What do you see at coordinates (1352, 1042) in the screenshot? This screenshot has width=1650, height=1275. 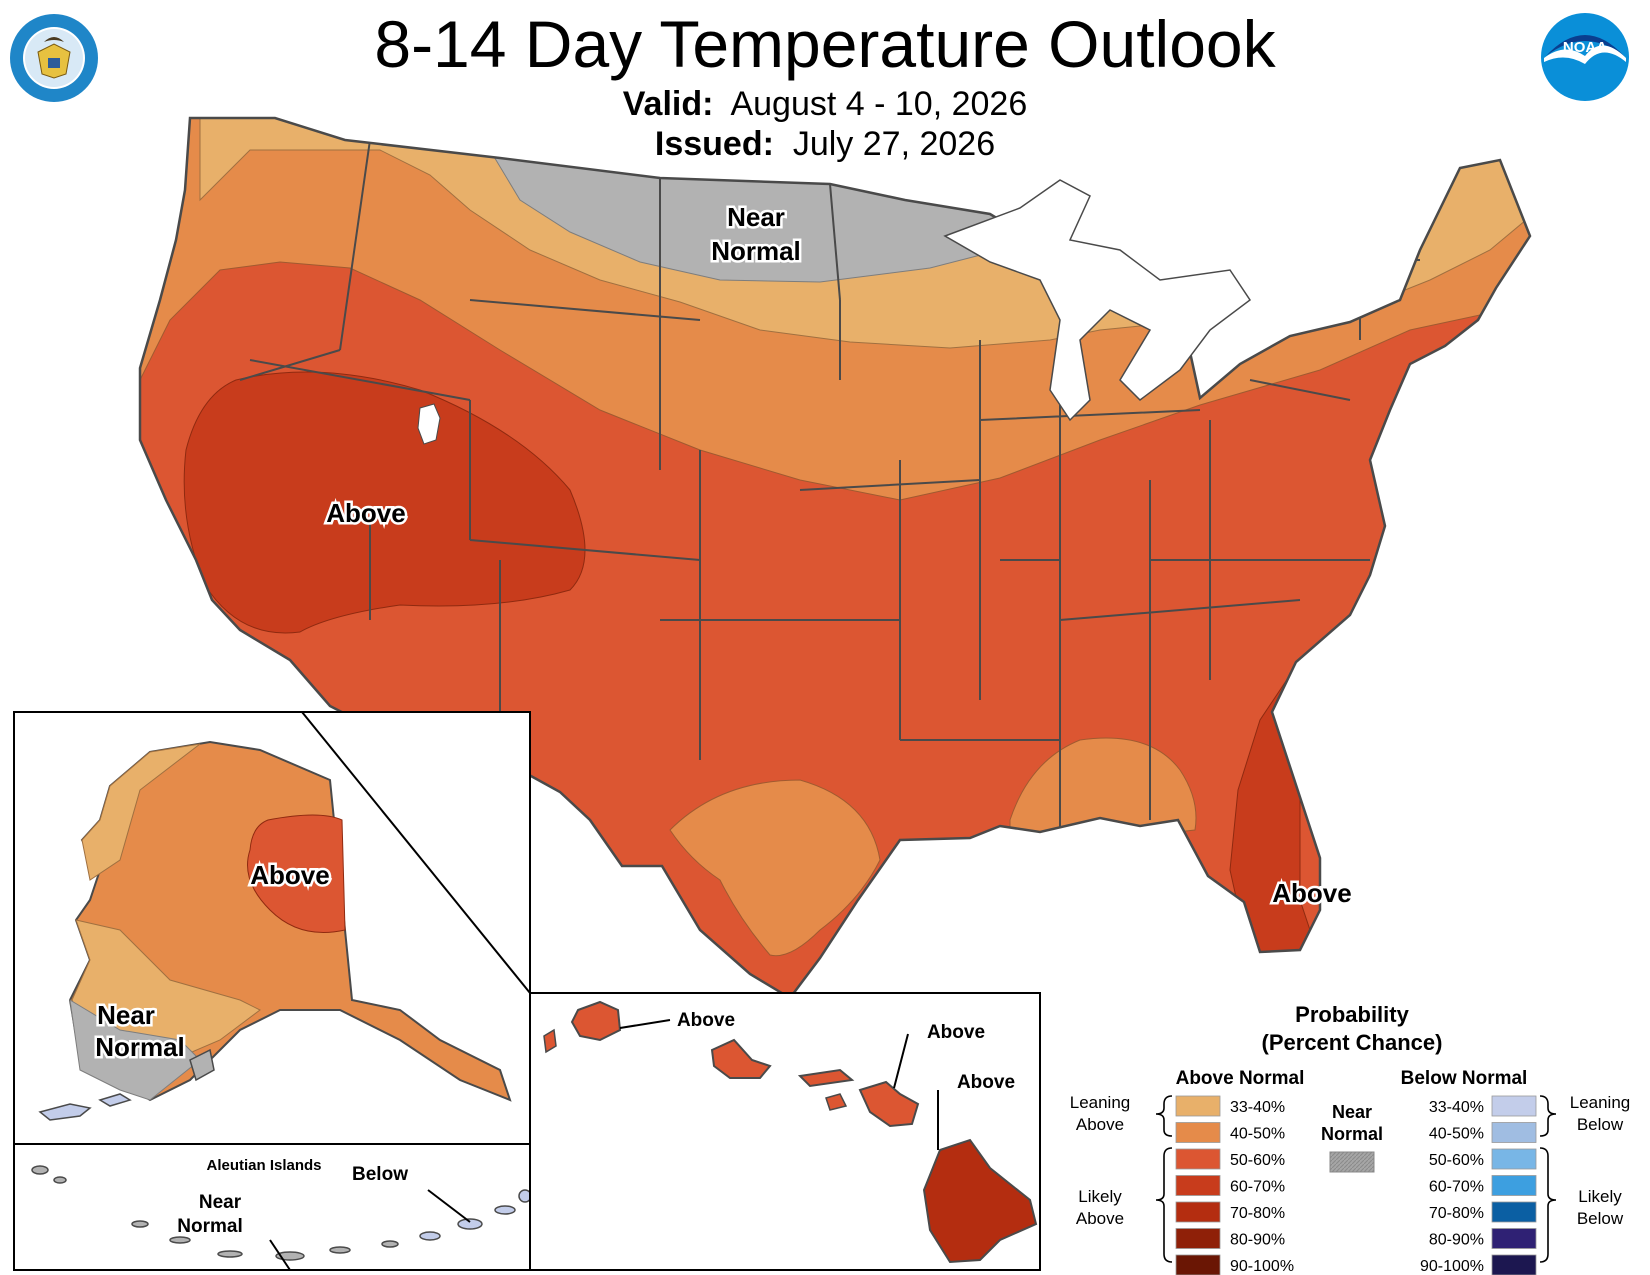 I see `legend-title-2: (Percent Chance)` at bounding box center [1352, 1042].